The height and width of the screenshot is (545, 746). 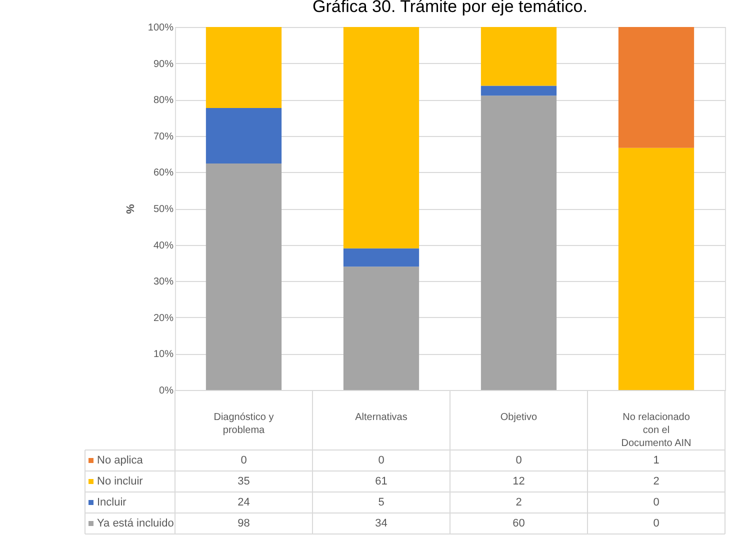 What do you see at coordinates (518, 524) in the screenshot?
I see `text: 60` at bounding box center [518, 524].